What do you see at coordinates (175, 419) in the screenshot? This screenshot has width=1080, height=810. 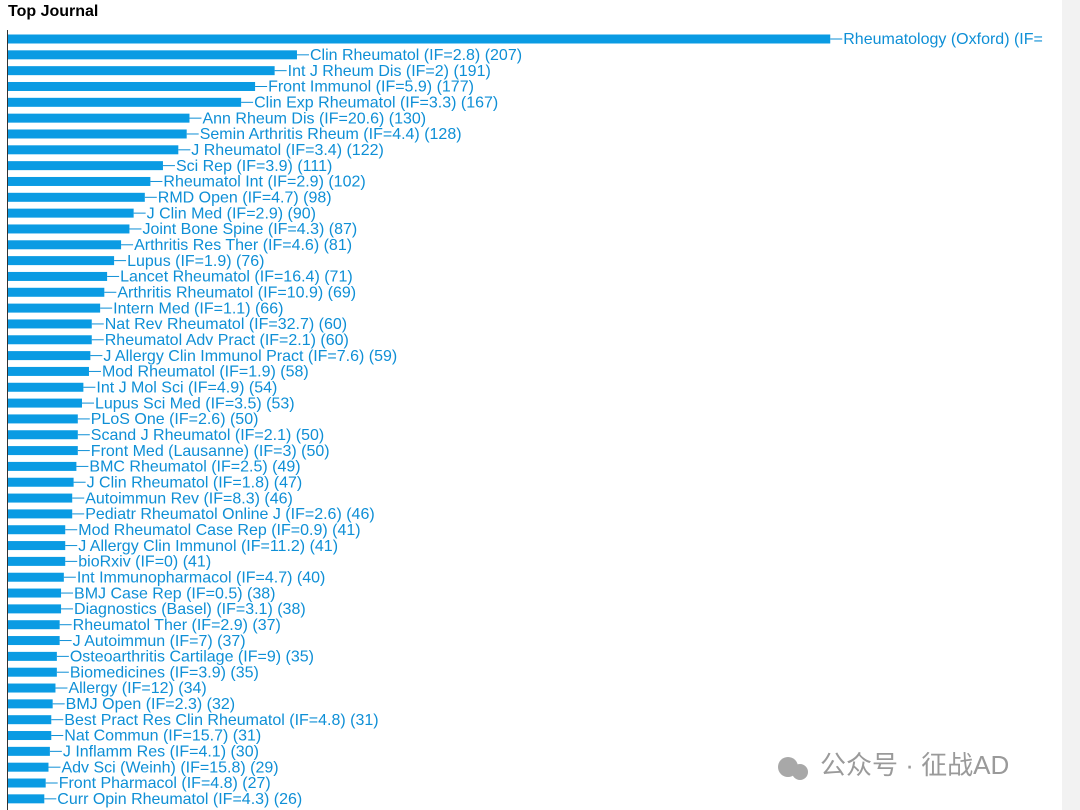 I see `bar-label: PLoS One (IF=2.6) (50)` at bounding box center [175, 419].